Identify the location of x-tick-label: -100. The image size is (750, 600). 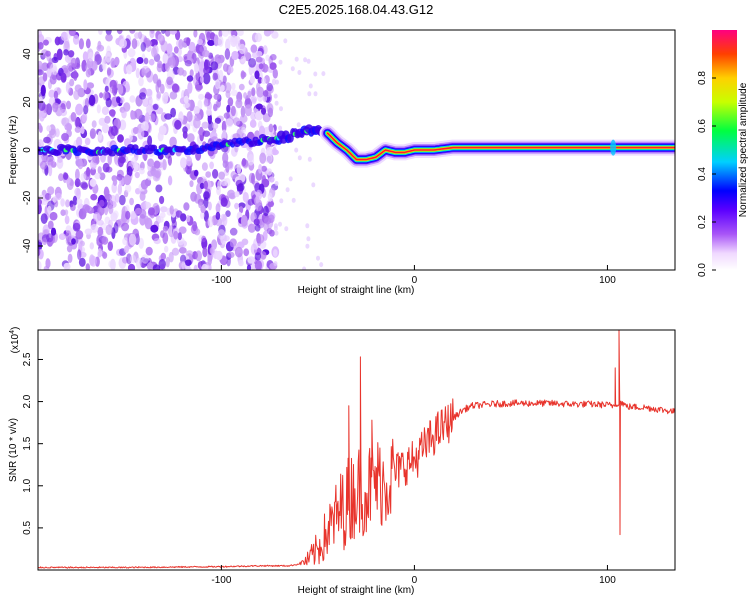
(221, 280).